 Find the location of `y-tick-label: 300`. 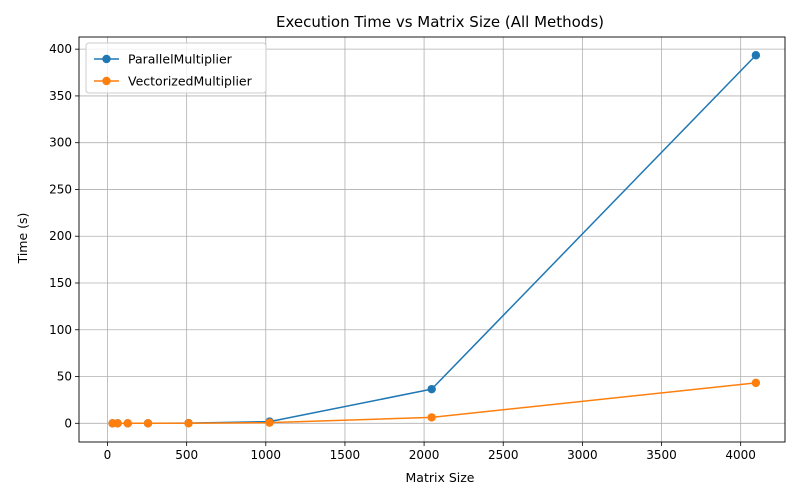

y-tick-label: 300 is located at coordinates (60, 143).